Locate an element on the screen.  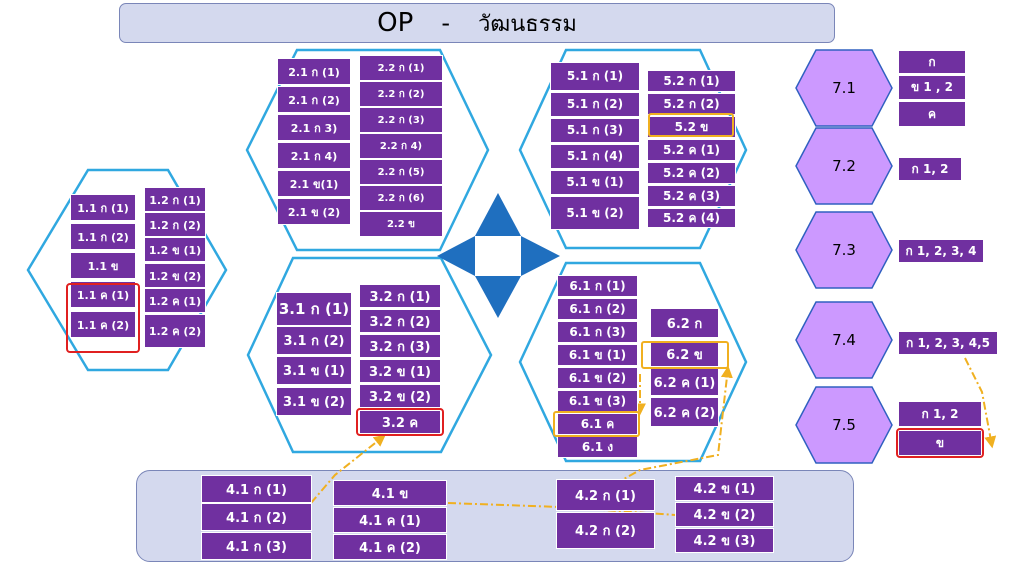
g5-cell: 5.1 ก (3) is located at coordinates (595, 130).